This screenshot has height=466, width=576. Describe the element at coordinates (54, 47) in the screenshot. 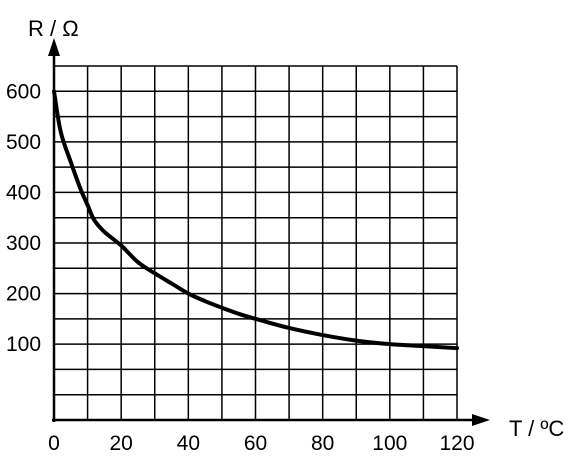

I see `y-axis-arrow` at that location.